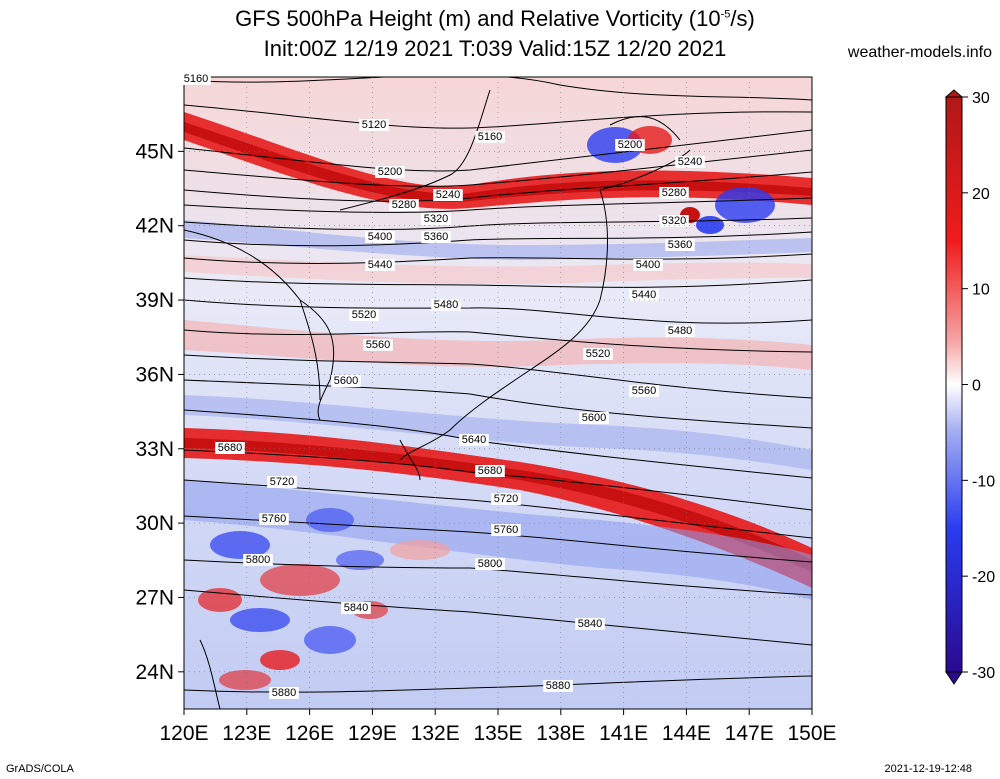  What do you see at coordinates (954, 678) in the screenshot?
I see `colorbar-bottom-arrow` at bounding box center [954, 678].